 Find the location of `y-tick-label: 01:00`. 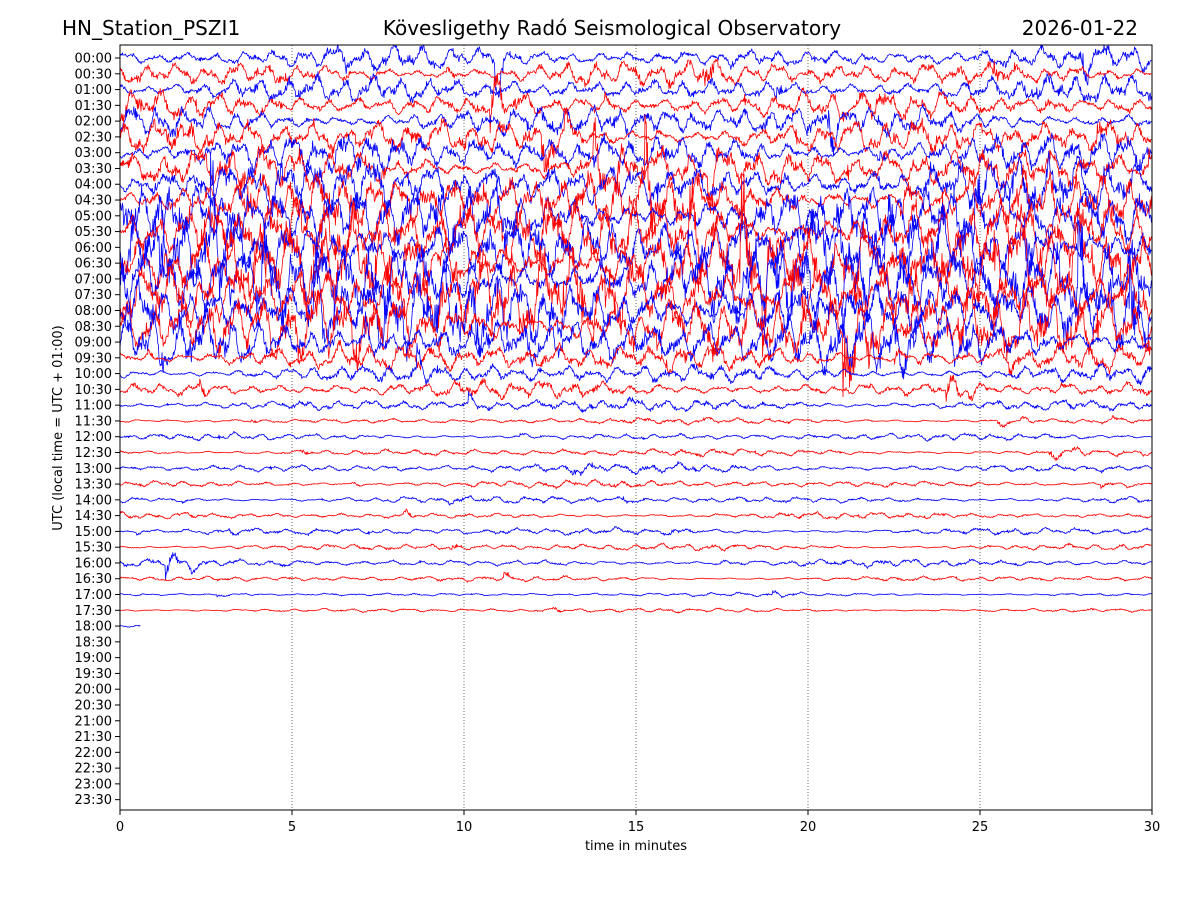

y-tick-label: 01:00 is located at coordinates (93, 90).